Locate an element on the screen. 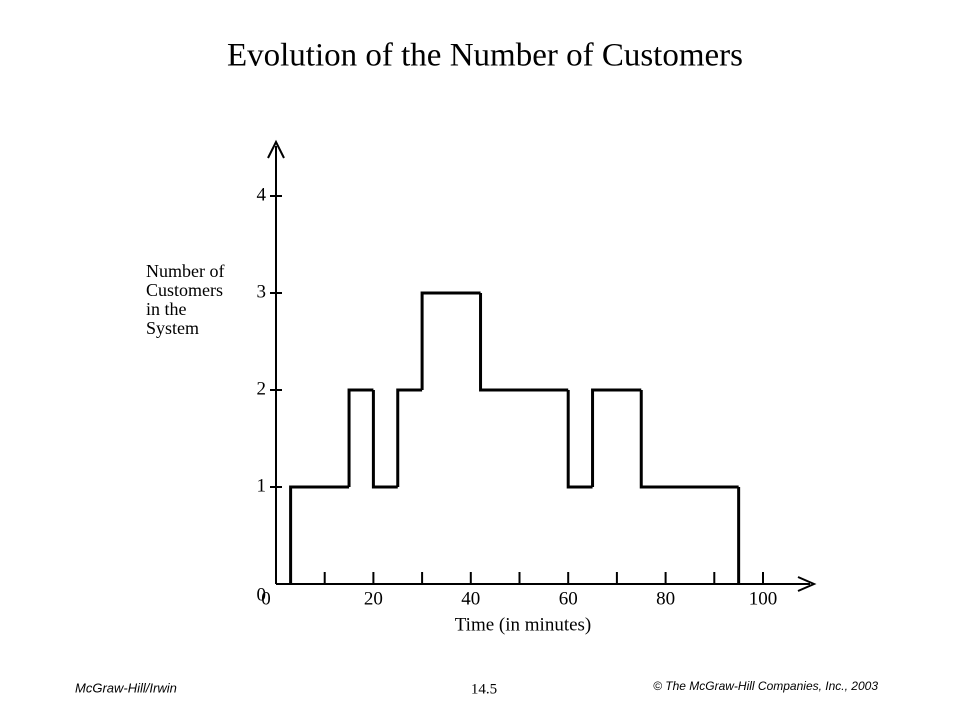  y-axis-label: System is located at coordinates (172, 328).